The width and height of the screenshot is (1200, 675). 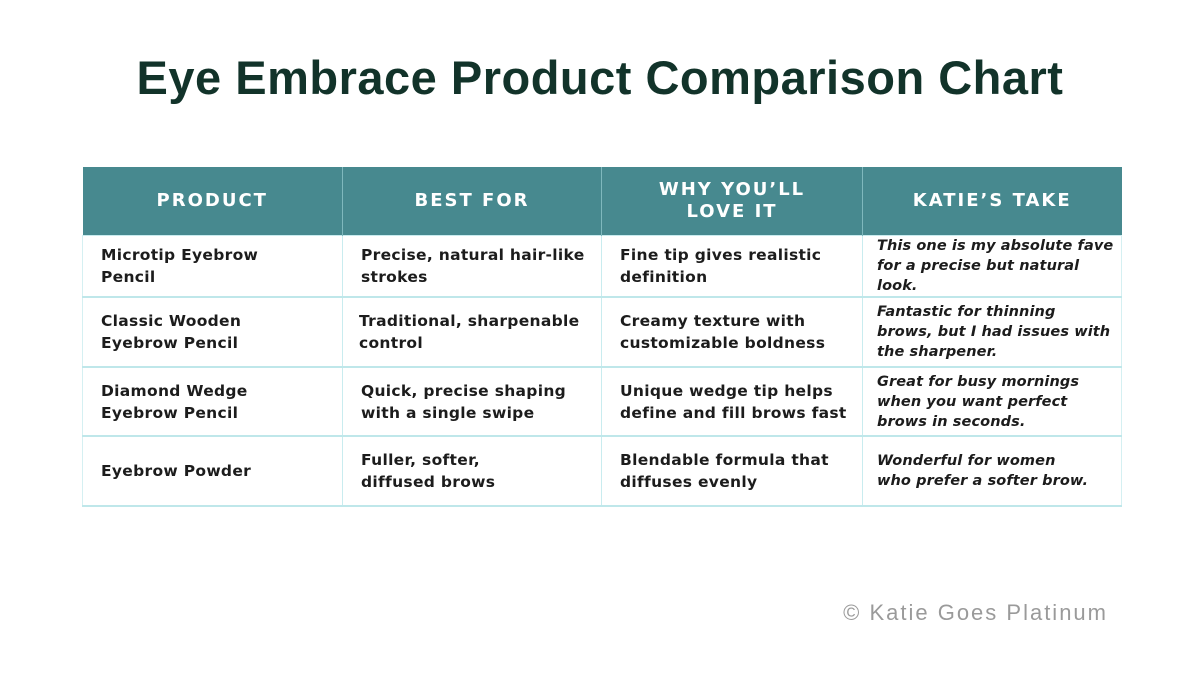 What do you see at coordinates (212, 266) in the screenshot?
I see `cell-product: Microtip Eyebrow Pencil` at bounding box center [212, 266].